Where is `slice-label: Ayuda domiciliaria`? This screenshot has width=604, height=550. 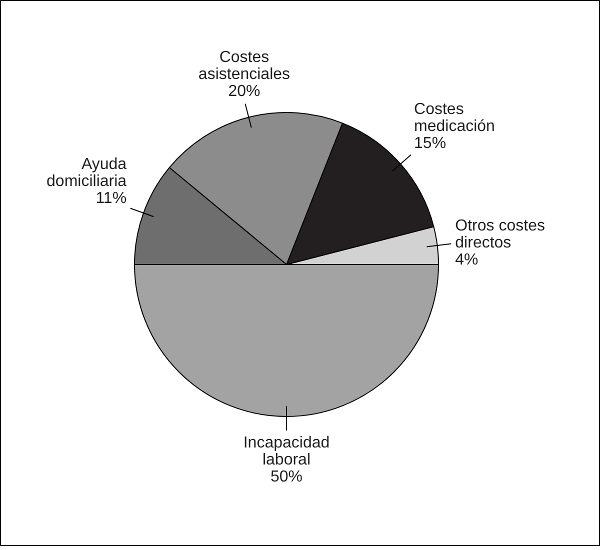 slice-label: Ayuda domiciliaria is located at coordinates (86, 173).